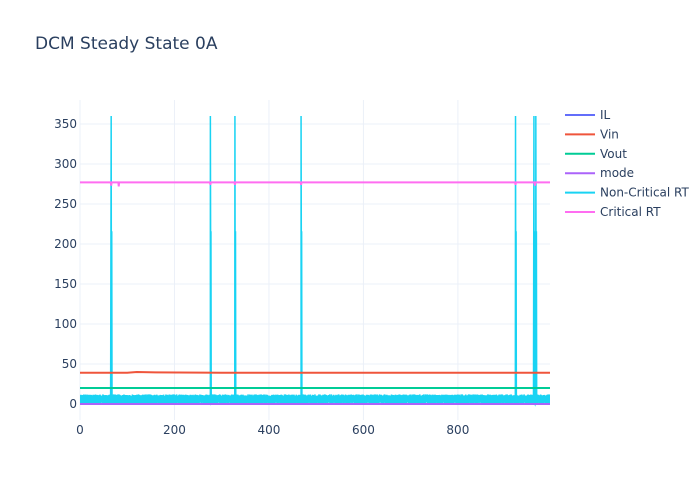 This screenshot has width=700, height=500. I want to click on y-tick-label: 250, so click(65, 204).